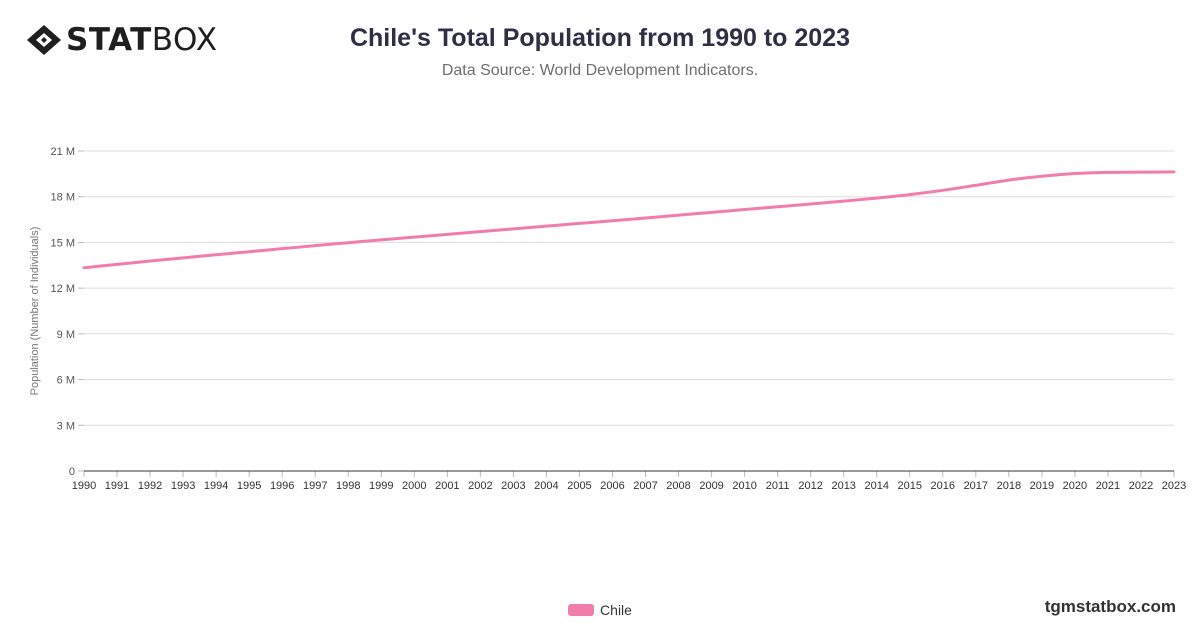 The height and width of the screenshot is (628, 1200). I want to click on x-tick-label: 2015, so click(910, 486).